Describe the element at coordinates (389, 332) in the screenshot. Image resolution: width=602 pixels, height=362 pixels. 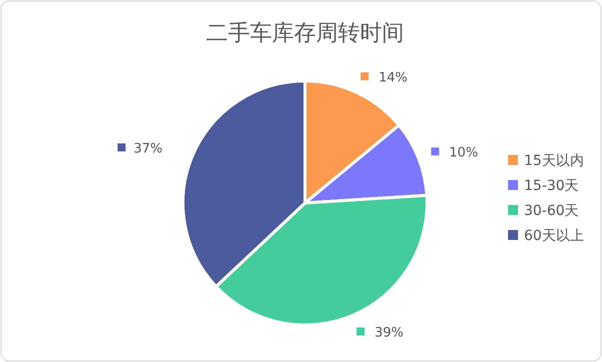
I see `data-label: 39%` at that location.